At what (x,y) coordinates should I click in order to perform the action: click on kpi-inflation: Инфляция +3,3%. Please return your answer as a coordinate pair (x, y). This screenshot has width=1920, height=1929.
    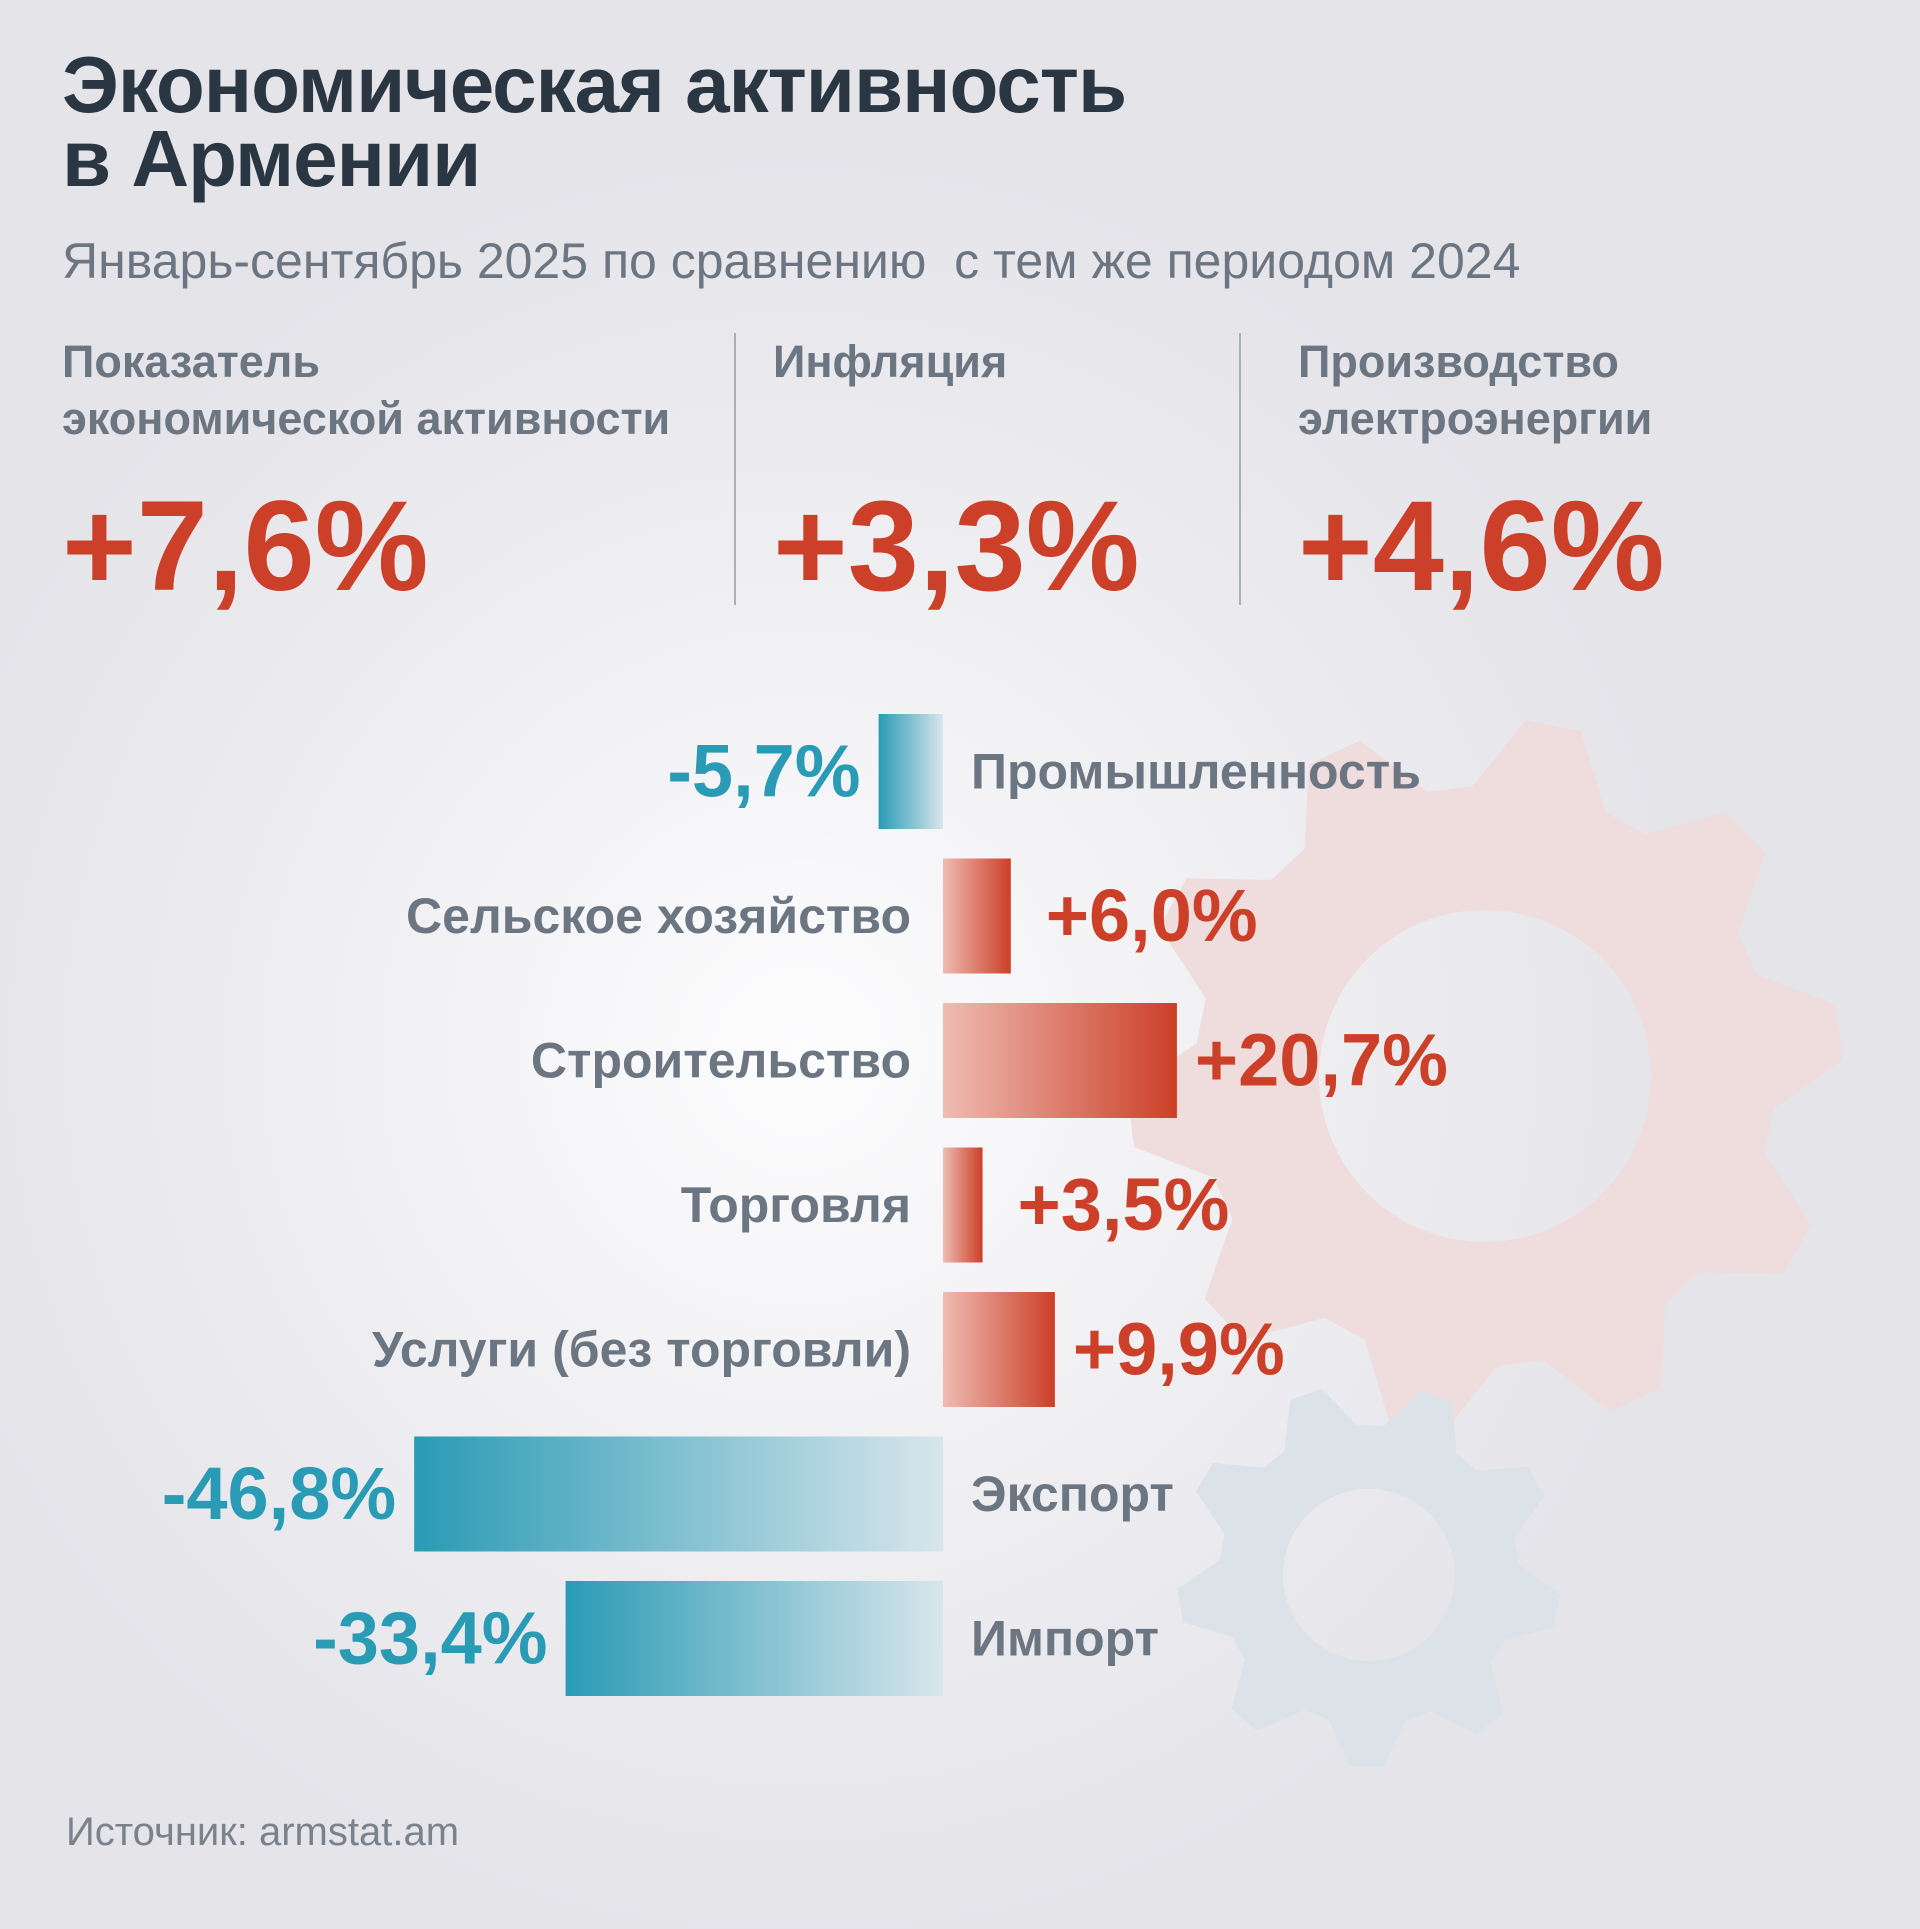
    Looking at the image, I should click on (993, 475).